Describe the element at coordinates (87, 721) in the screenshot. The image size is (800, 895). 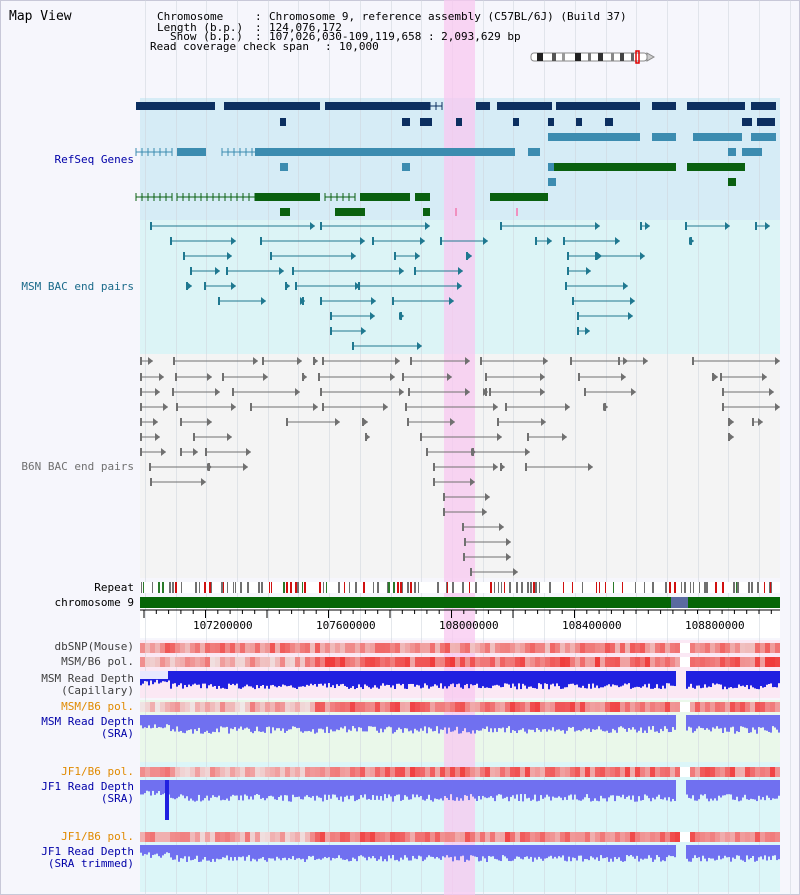
I see `track-label-msm-depth-sra-1: MSM Read Depth` at that location.